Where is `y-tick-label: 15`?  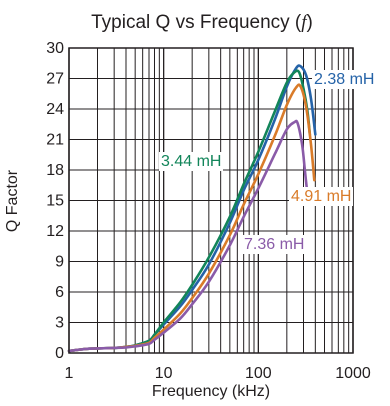 y-tick-label: 15 is located at coordinates (55, 201).